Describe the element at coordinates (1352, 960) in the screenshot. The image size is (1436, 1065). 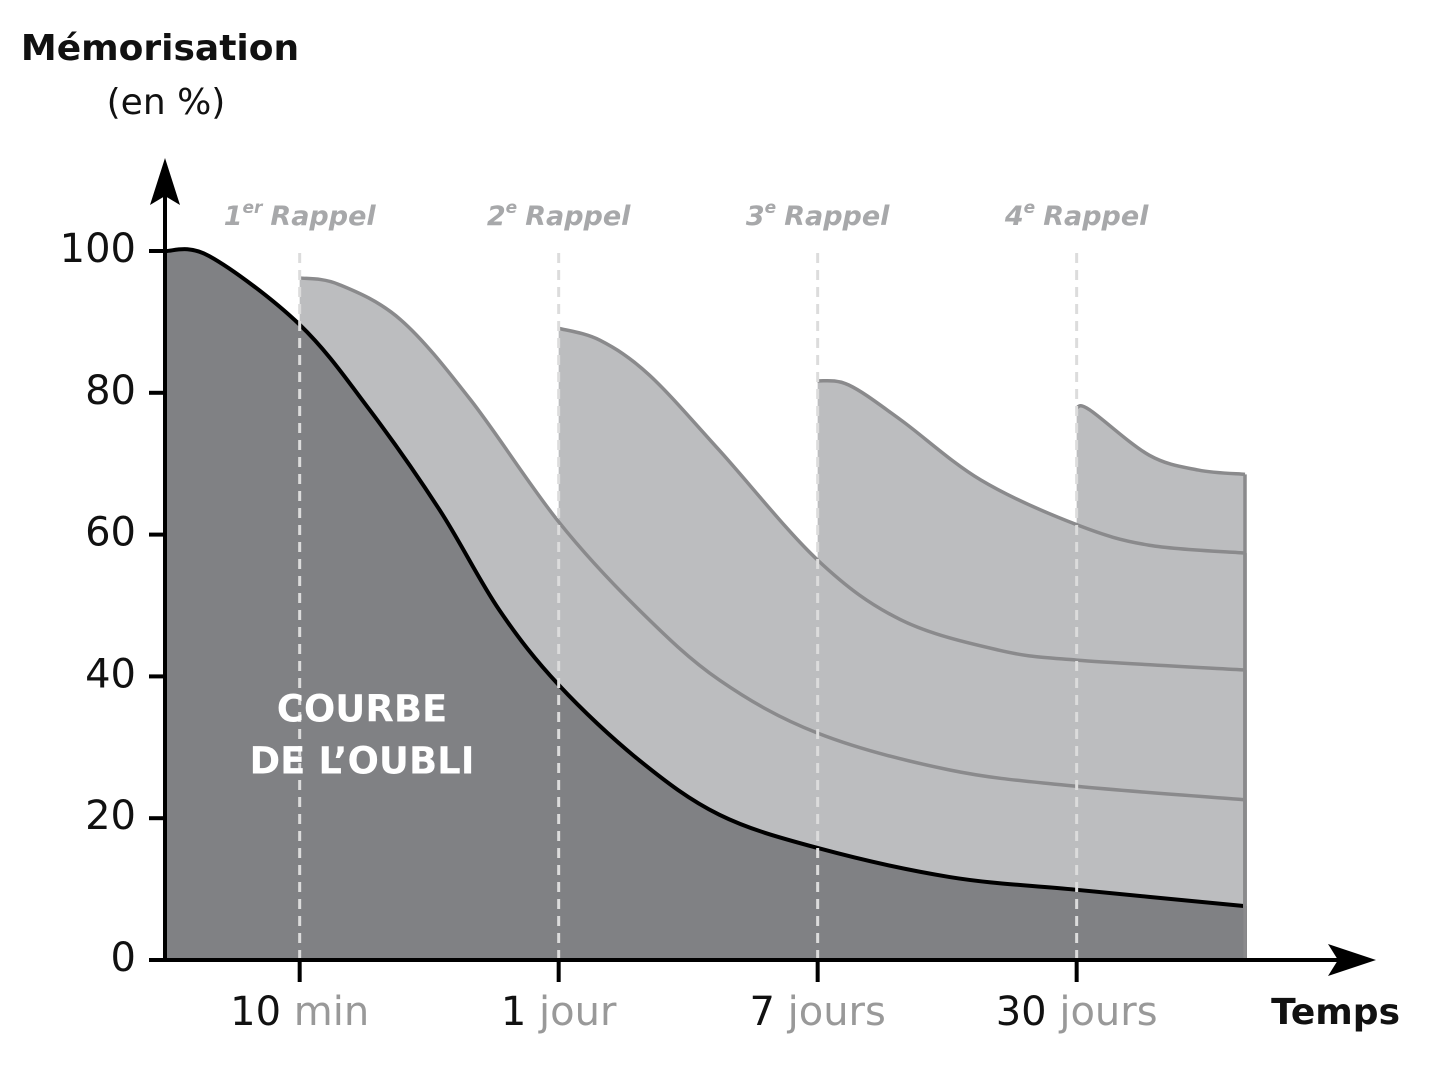
I see `x-axis-arrow` at that location.